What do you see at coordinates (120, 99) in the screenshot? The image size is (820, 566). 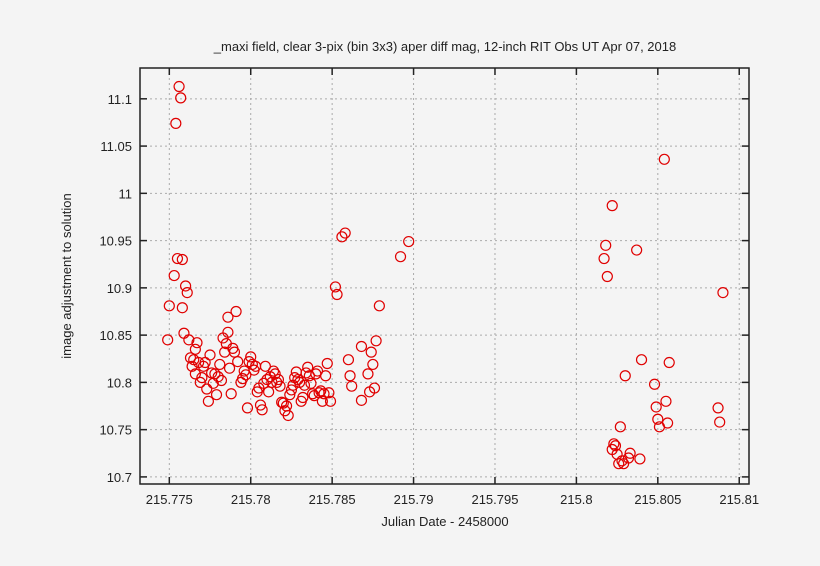 I see `y-tick-label: 11.1` at bounding box center [120, 99].